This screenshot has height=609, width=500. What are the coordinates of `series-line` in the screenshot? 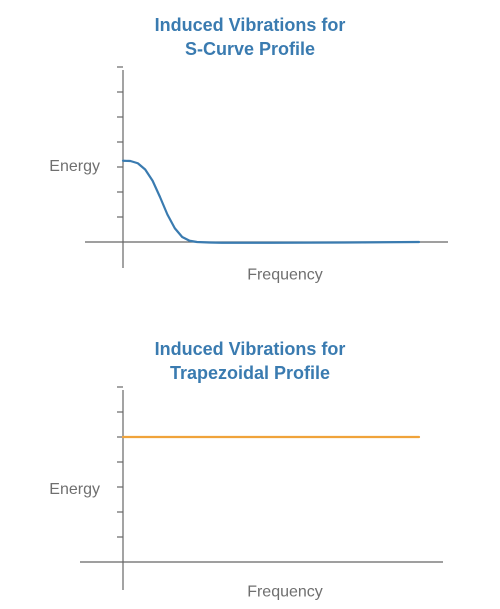 It's located at (271, 201).